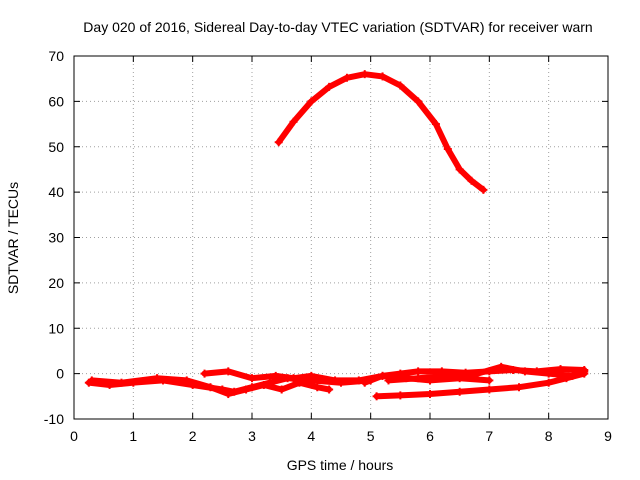 This screenshot has width=640, height=480. I want to click on x-tick-label: 8, so click(549, 436).